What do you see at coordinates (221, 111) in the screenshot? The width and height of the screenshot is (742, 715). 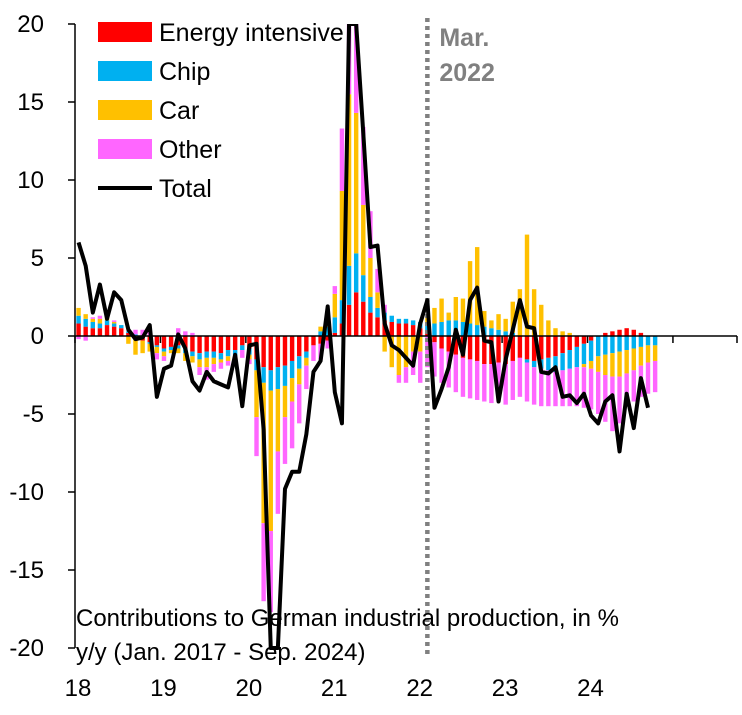 I see `legend: Energy intensive Chip Car Other Total` at bounding box center [221, 111].